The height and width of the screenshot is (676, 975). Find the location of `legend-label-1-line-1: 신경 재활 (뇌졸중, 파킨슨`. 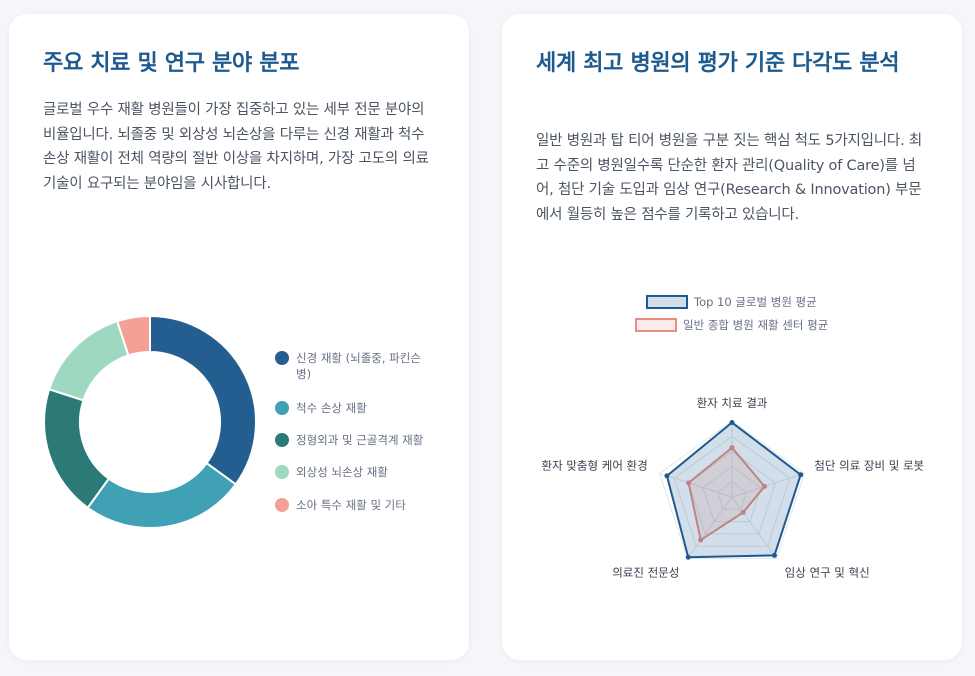

legend-label-1-line-1: 신경 재활 (뇌졸중, 파킨슨 is located at coordinates (358, 358).